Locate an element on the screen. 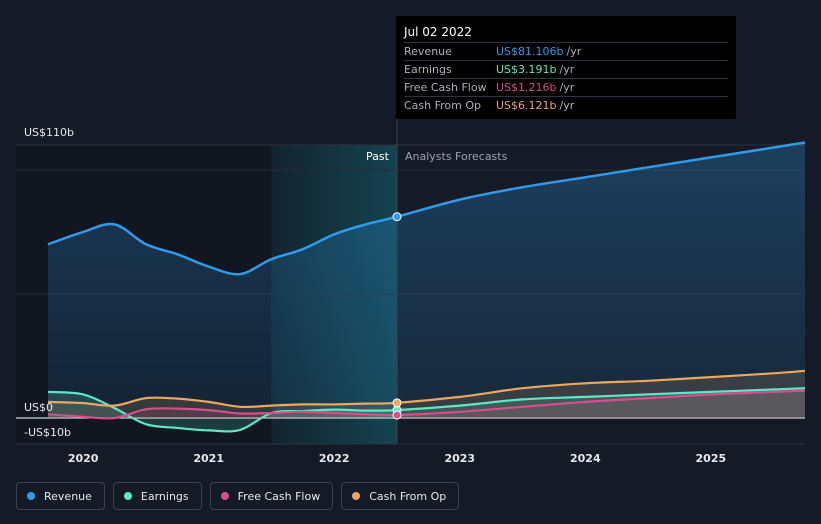  forecast-label: Analysts Forecasts is located at coordinates (456, 156).